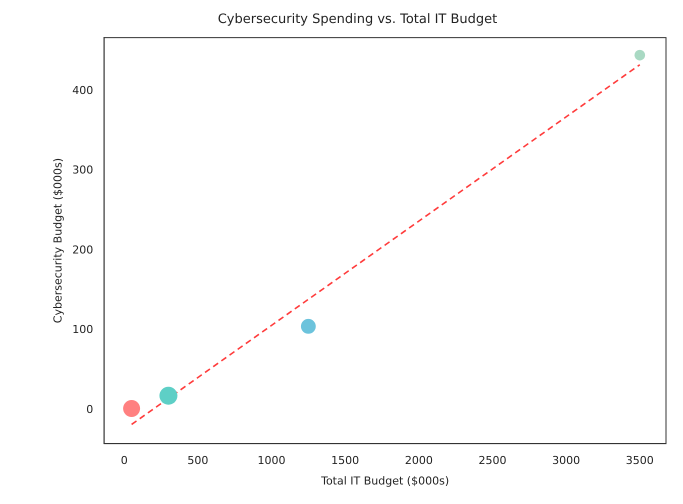 The image size is (683, 504). I want to click on x-tick-label: 2500, so click(492, 461).